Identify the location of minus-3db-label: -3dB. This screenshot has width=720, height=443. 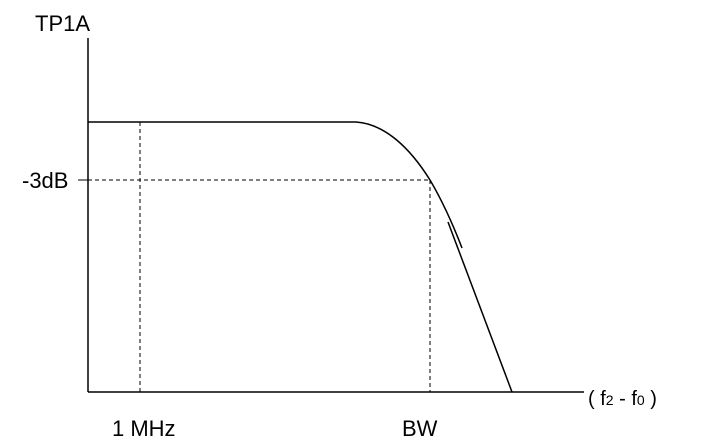
(45, 180).